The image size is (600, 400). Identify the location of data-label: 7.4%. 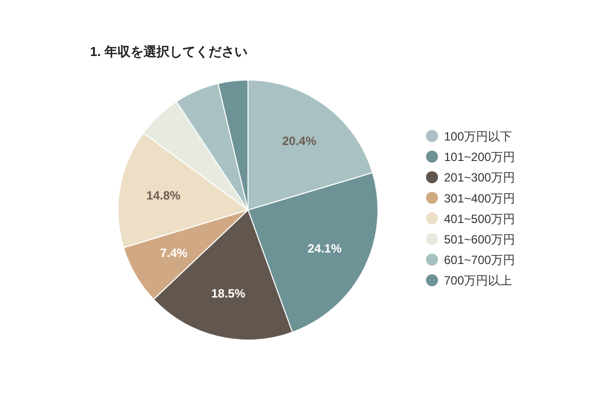
(174, 253).